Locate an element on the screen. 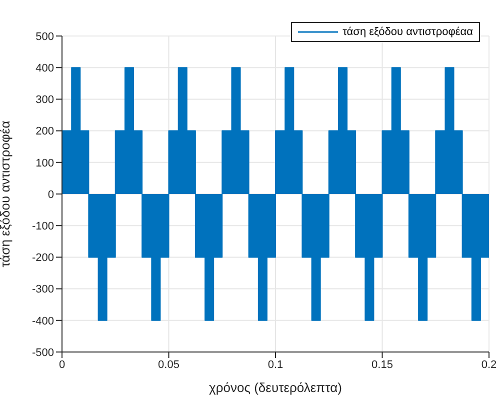  y-tick-label: -400 is located at coordinates (43, 321).